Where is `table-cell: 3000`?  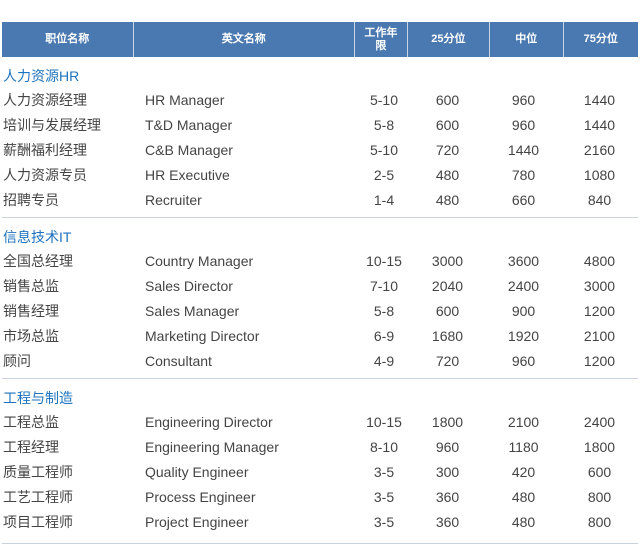
table-cell: 3000 is located at coordinates (599, 286).